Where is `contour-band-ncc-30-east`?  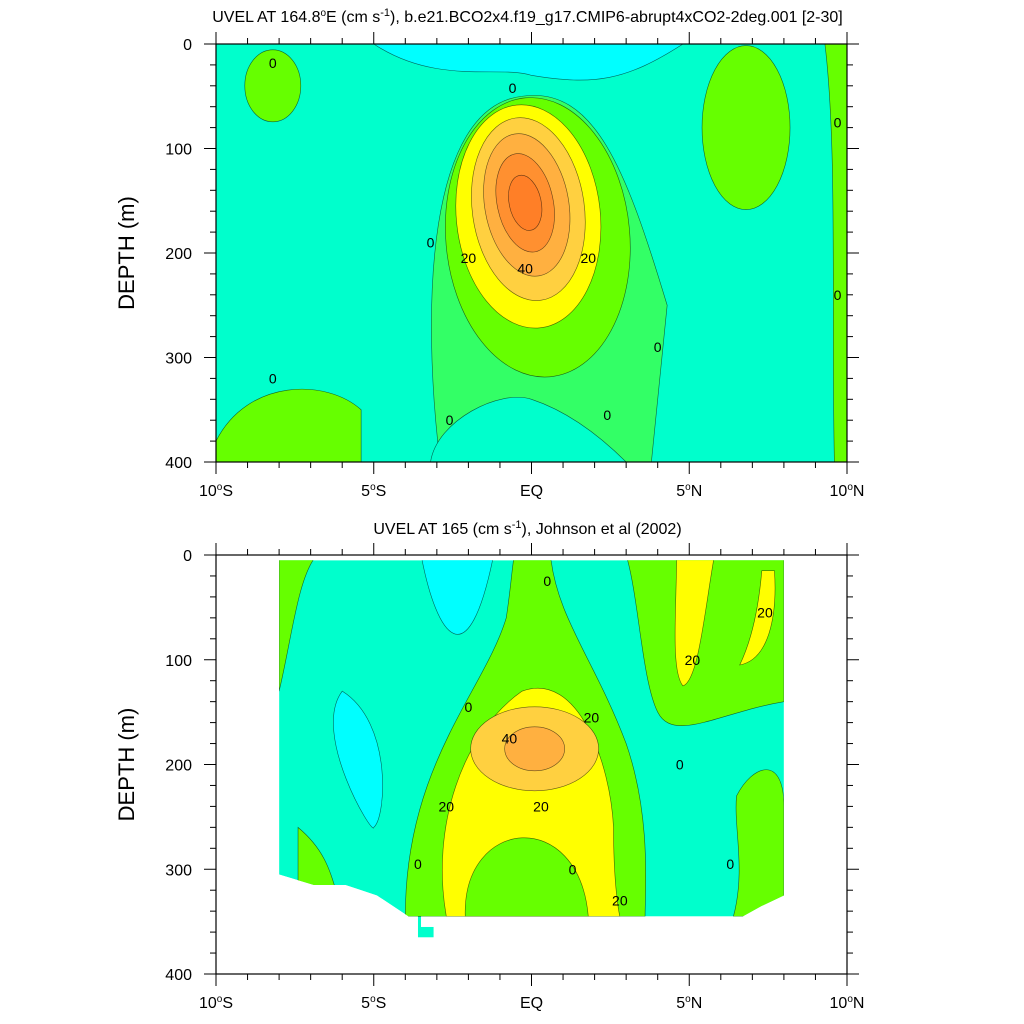 contour-band-ncc-30-east is located at coordinates (757, 618).